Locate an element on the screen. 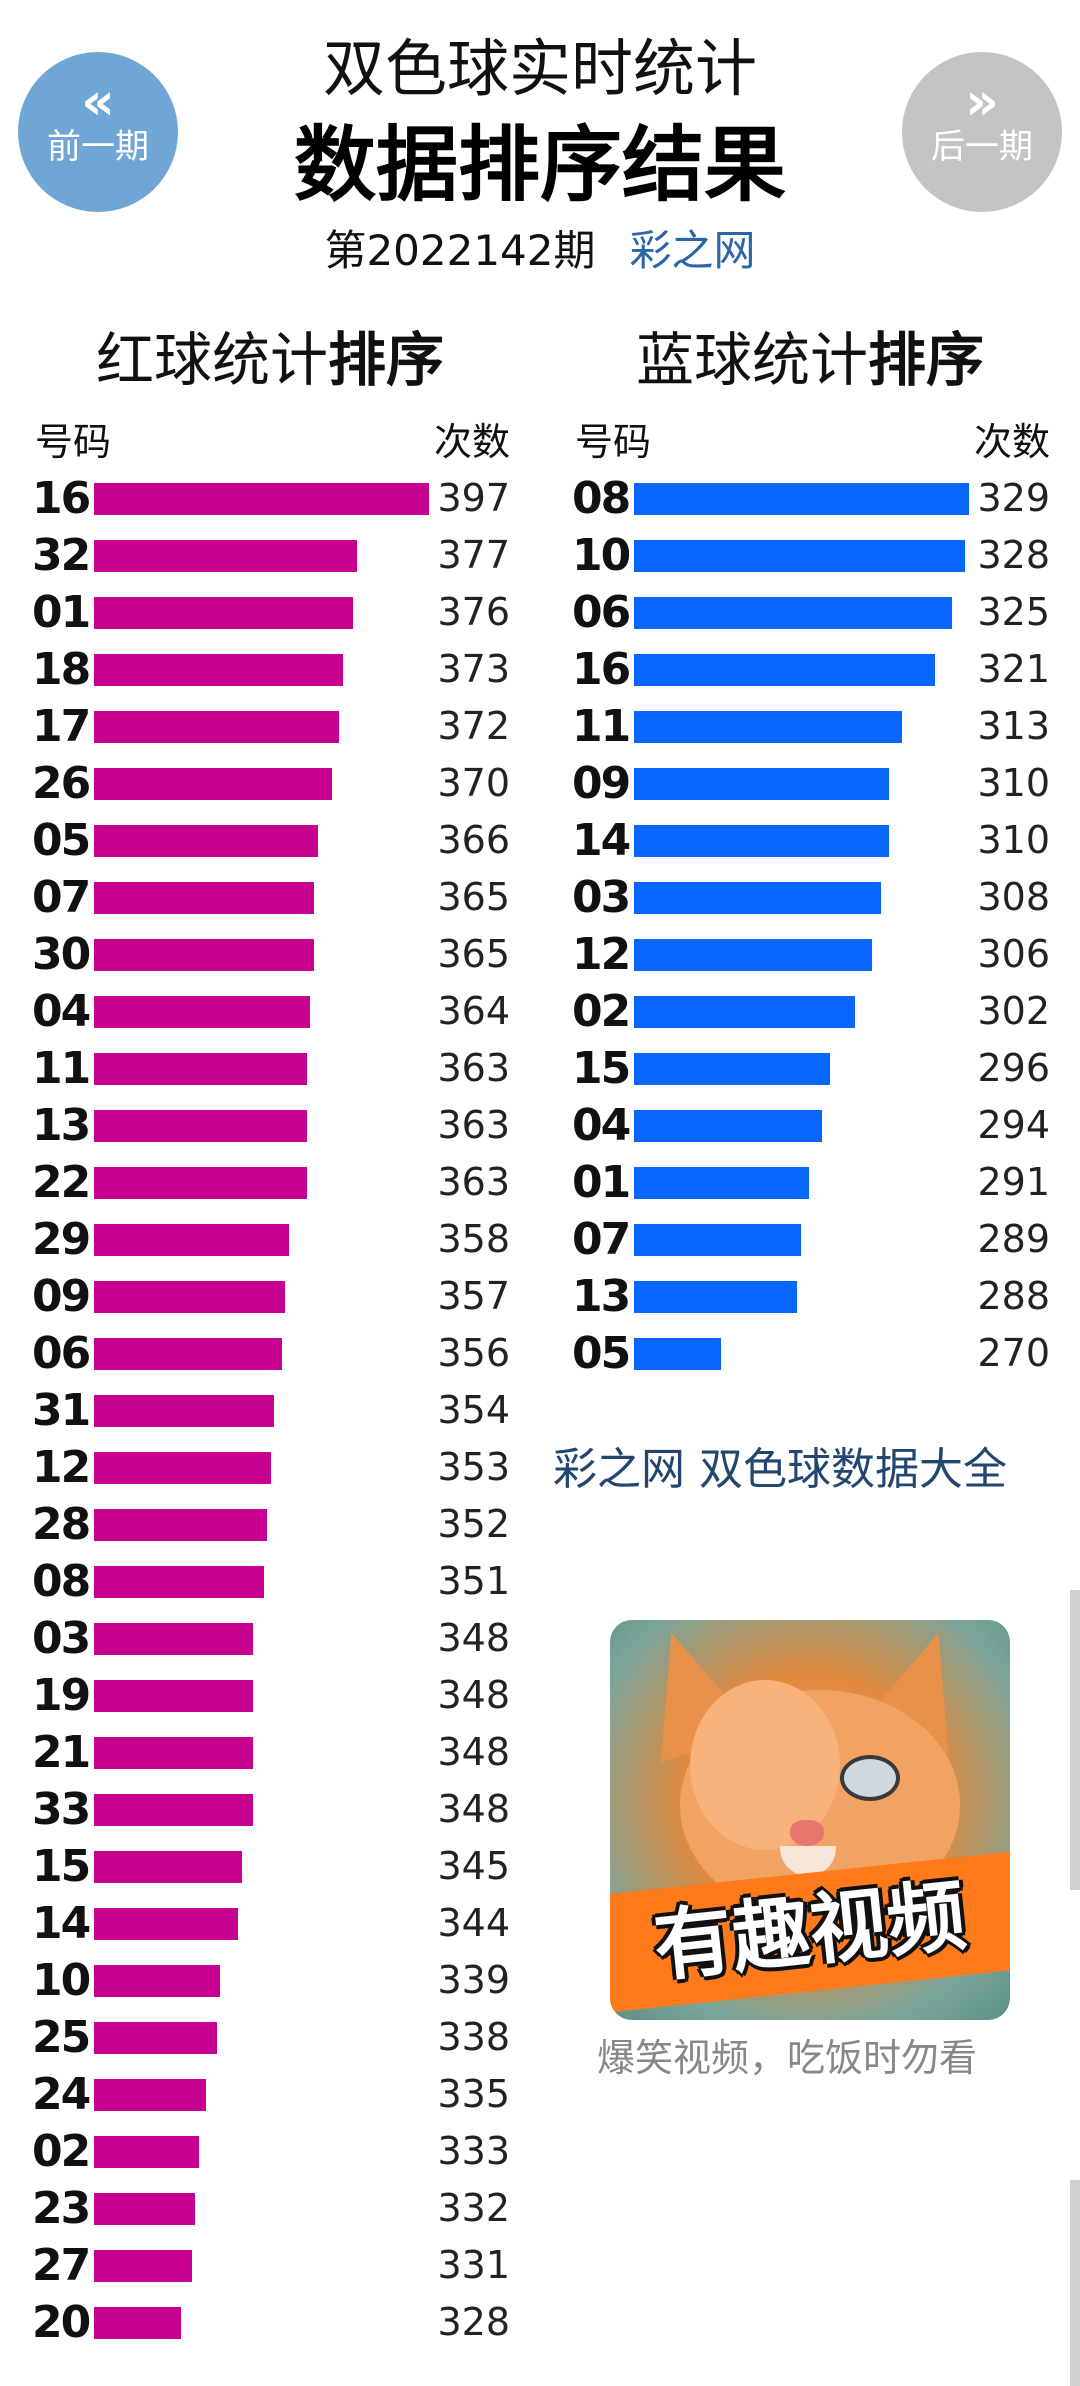  blue-title-plain: 蓝球统计 is located at coordinates (751, 360).